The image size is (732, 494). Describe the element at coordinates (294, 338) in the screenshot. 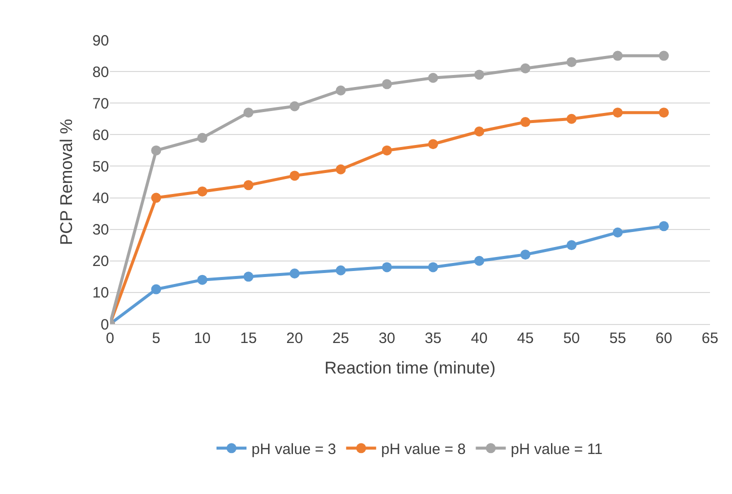

I see `x-tick-label: 20` at that location.